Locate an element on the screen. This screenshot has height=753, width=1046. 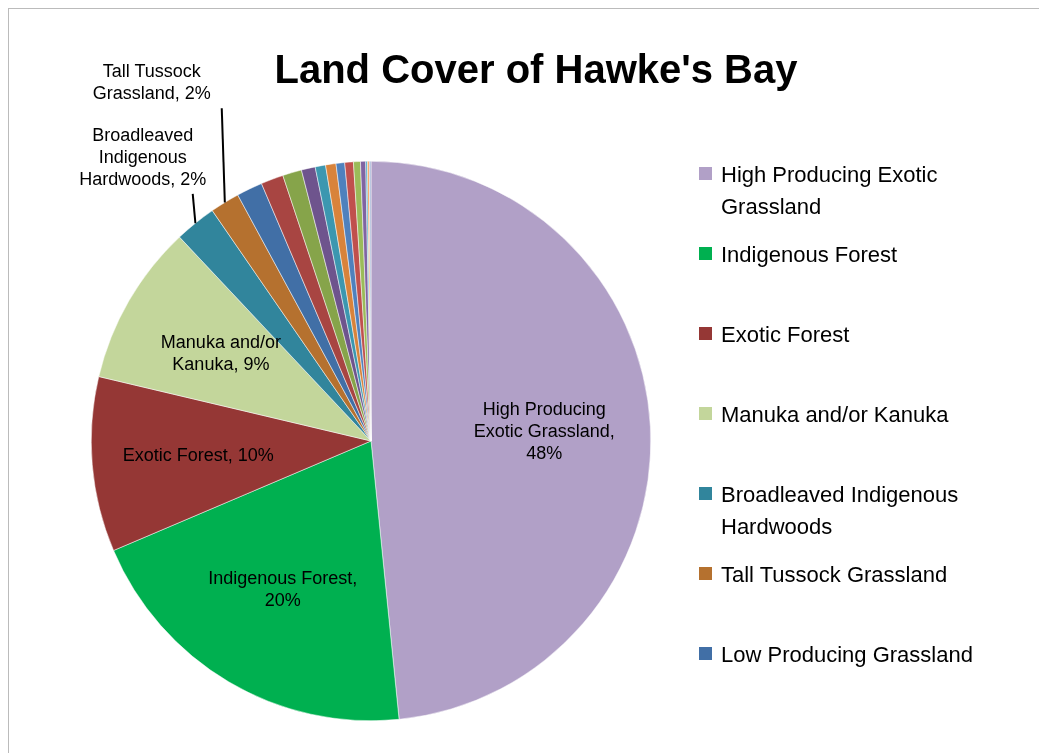
chart-title: Land Cover of Hawke's Bay is located at coordinates (536, 69).